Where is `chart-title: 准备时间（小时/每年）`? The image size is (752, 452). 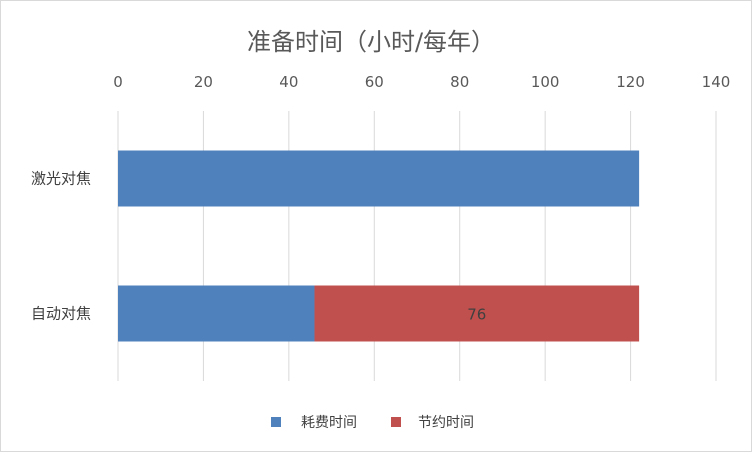 chart-title: 准备时间（小时/每年） is located at coordinates (371, 42).